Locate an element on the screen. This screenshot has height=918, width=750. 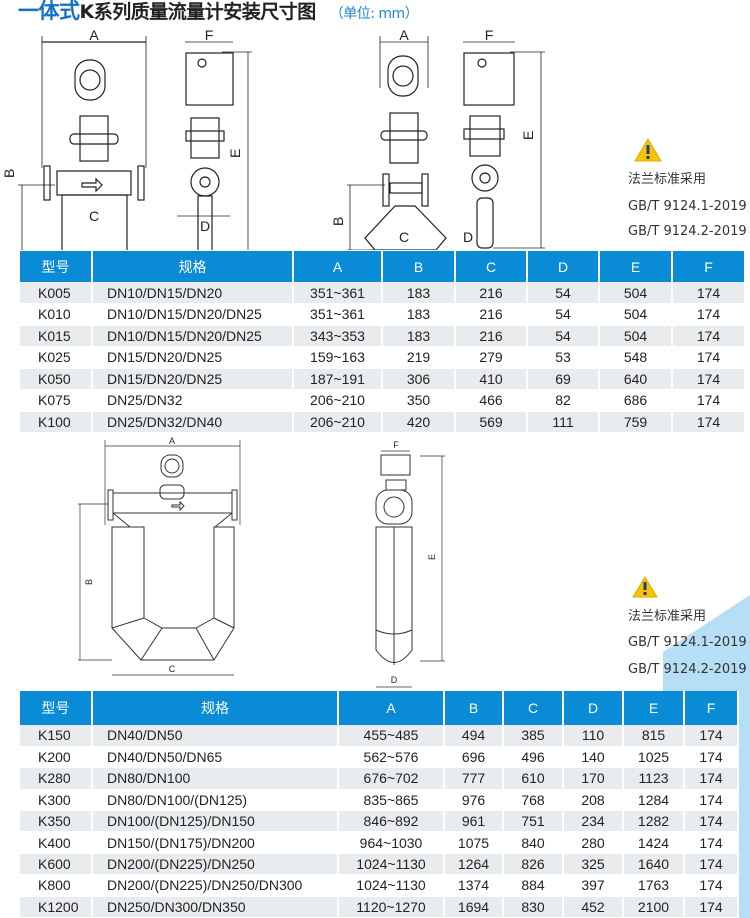
flange-standard-note-2: 法兰标准采用 is located at coordinates (667, 616).